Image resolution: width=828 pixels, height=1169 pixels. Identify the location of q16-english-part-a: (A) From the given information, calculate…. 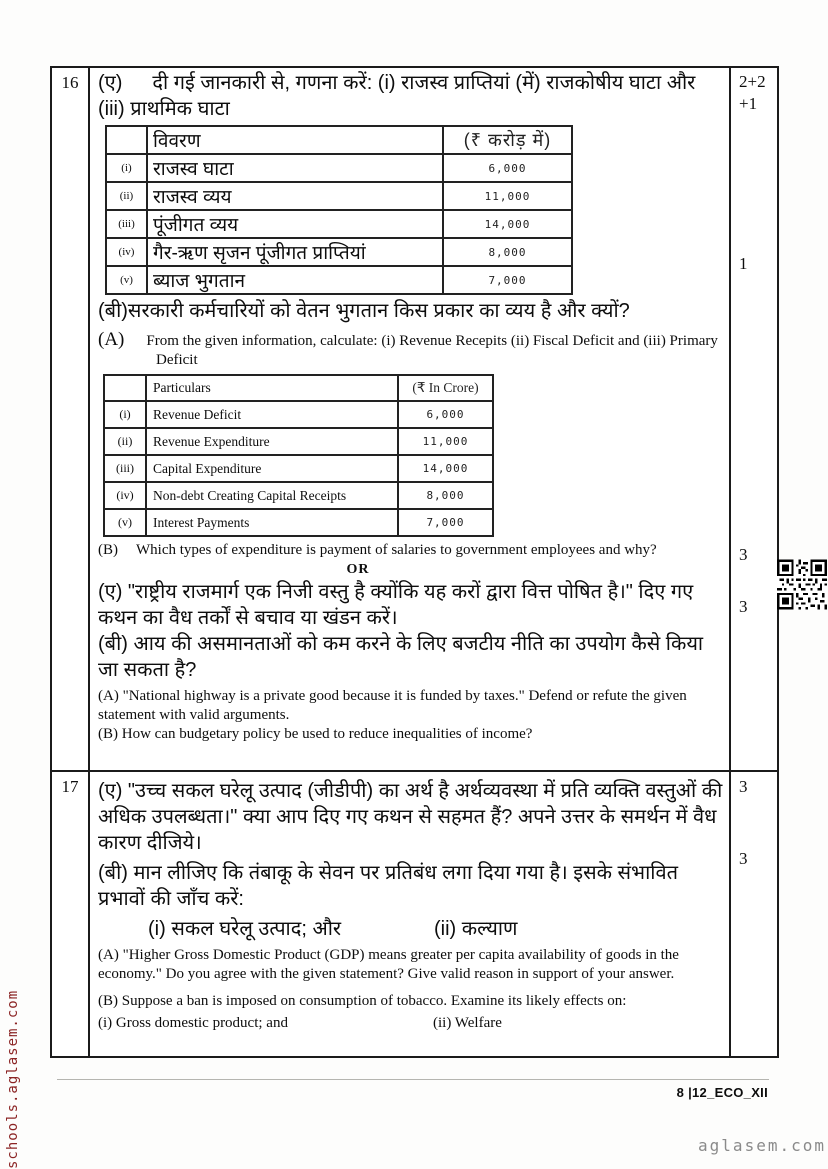
(408, 348).